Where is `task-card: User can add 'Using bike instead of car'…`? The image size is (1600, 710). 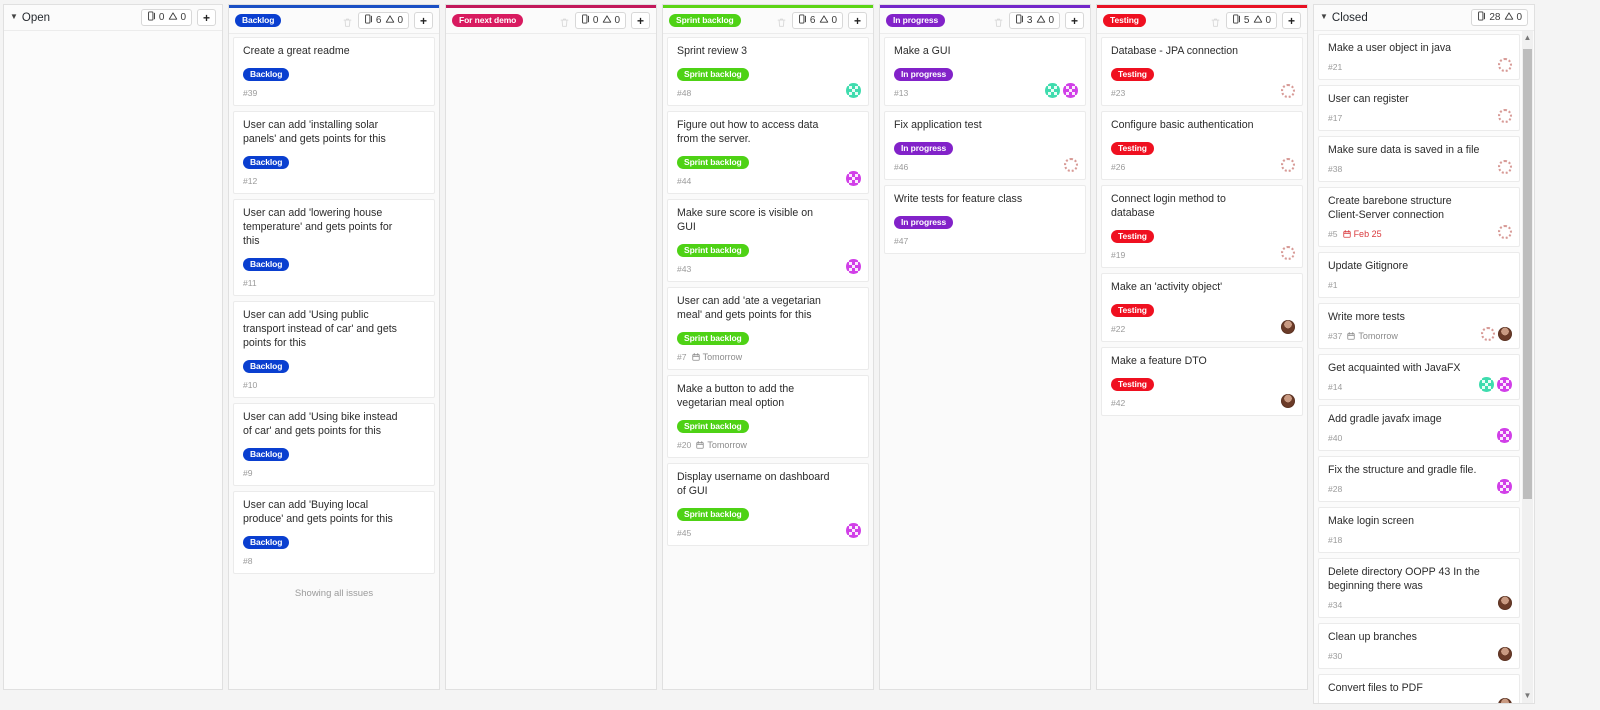
task-card: User can add 'Using bike instead of car'… is located at coordinates (334, 444).